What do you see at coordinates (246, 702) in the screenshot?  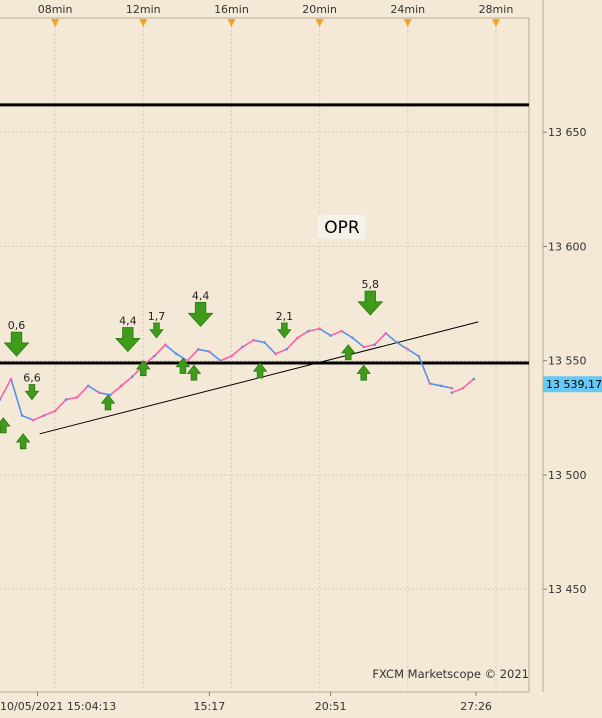 I see `bottom-time-axis: 10/05/2021 15:04:13 15:17 20:51 27:26` at bounding box center [246, 702].